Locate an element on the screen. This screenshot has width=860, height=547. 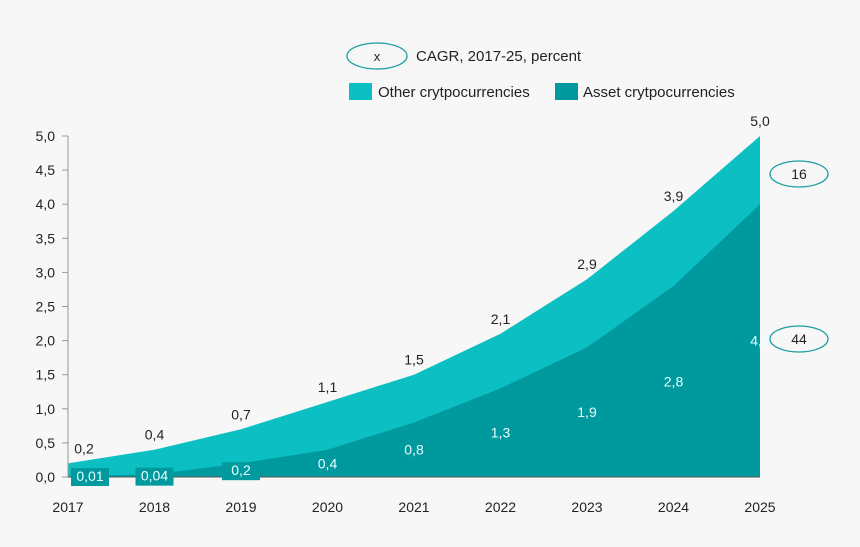
y-tick-label: 0,5 is located at coordinates (46, 443).